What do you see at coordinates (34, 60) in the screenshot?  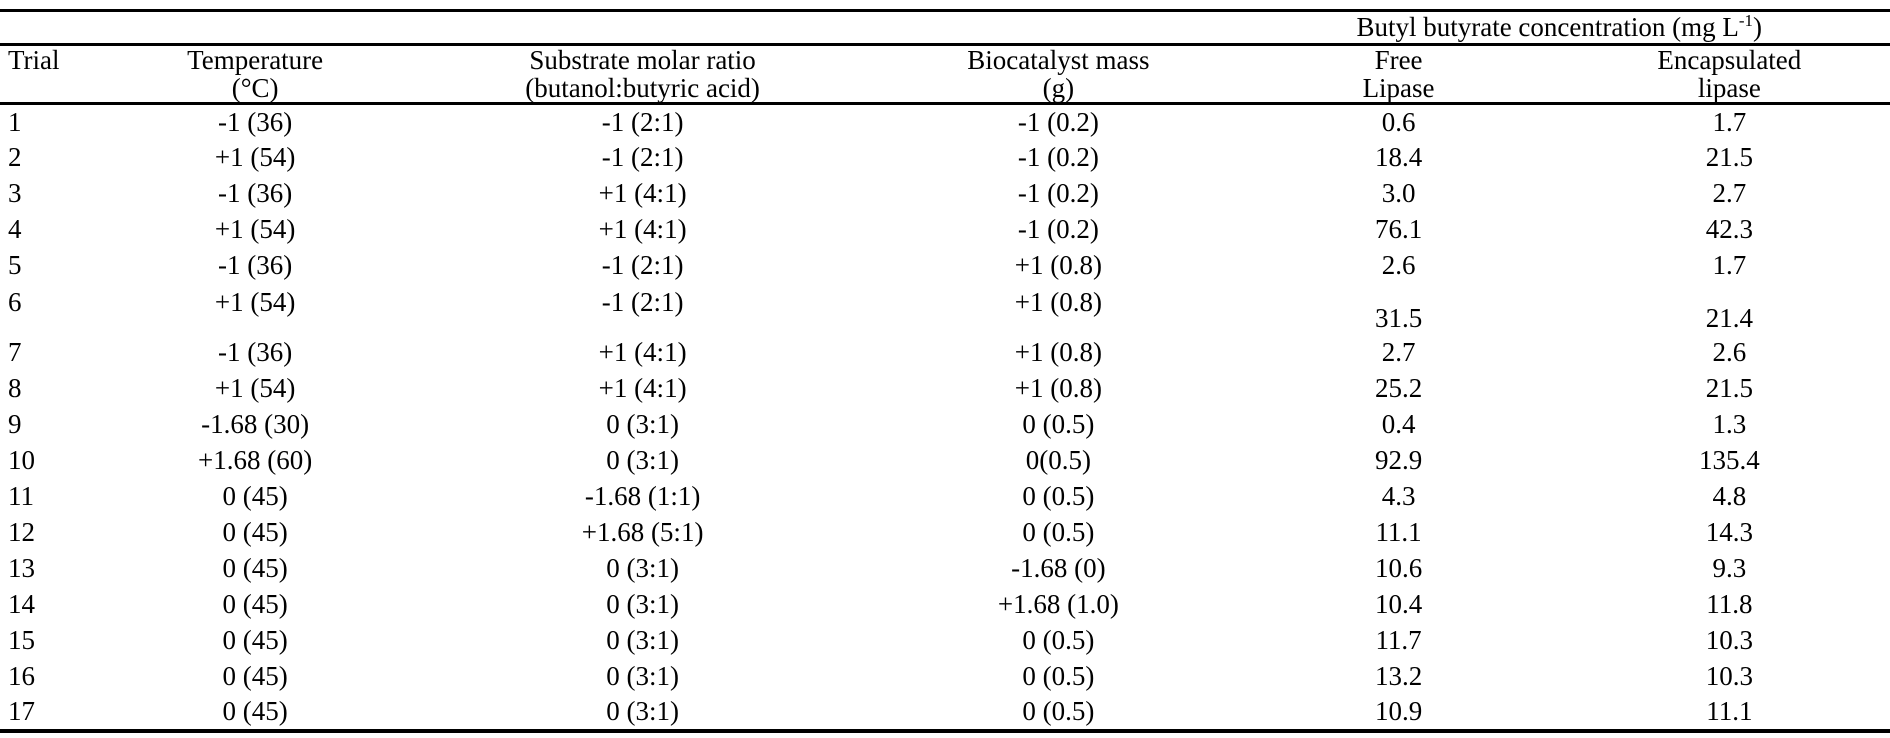 I see `column-header-trial-label: Trial` at bounding box center [34, 60].